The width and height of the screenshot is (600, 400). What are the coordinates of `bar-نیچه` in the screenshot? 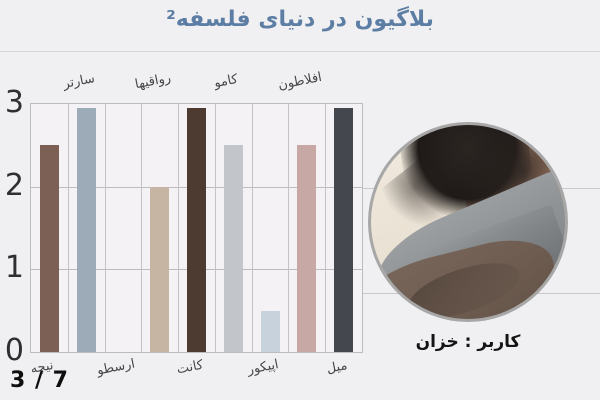 It's located at (49, 248).